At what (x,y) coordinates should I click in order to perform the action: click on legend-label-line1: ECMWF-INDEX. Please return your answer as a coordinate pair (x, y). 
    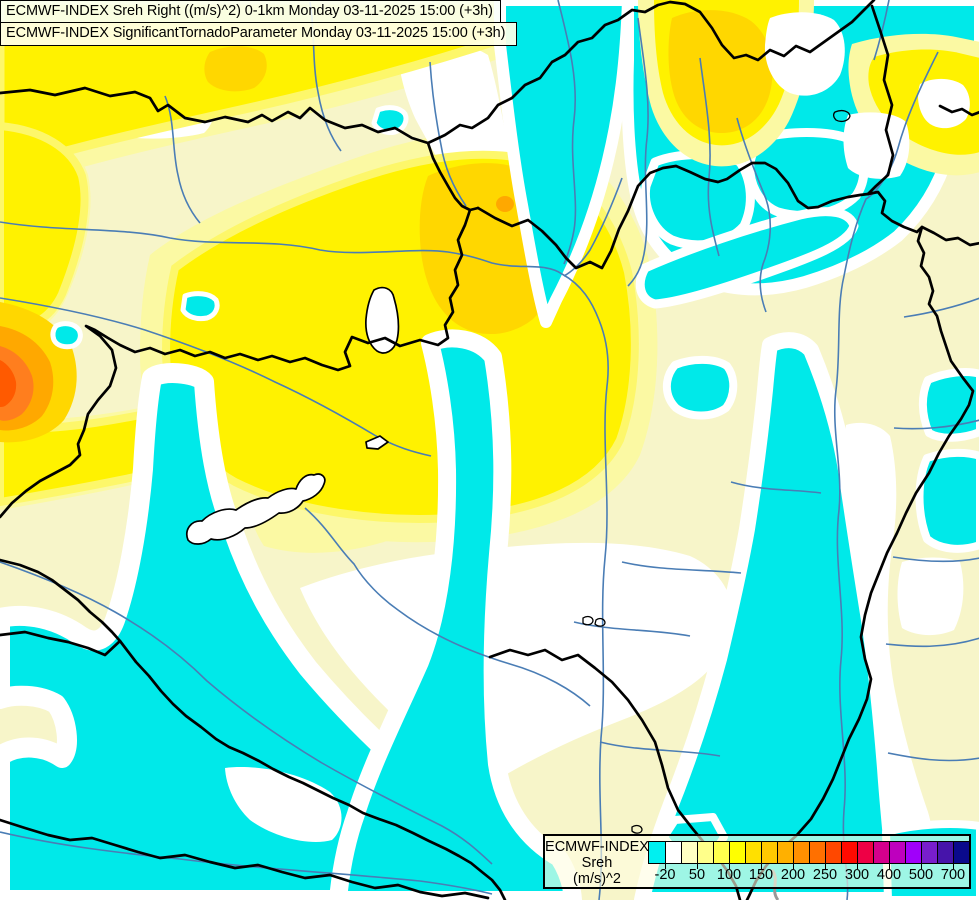
    Looking at the image, I should click on (597, 847).